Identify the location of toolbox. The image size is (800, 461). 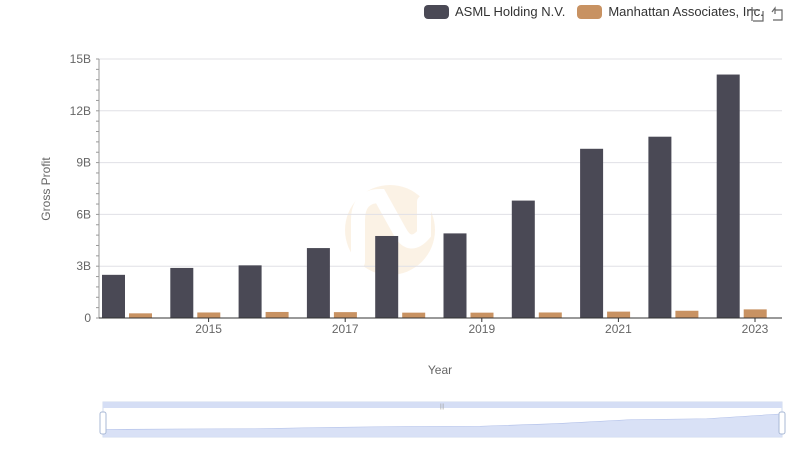
(769, 14).